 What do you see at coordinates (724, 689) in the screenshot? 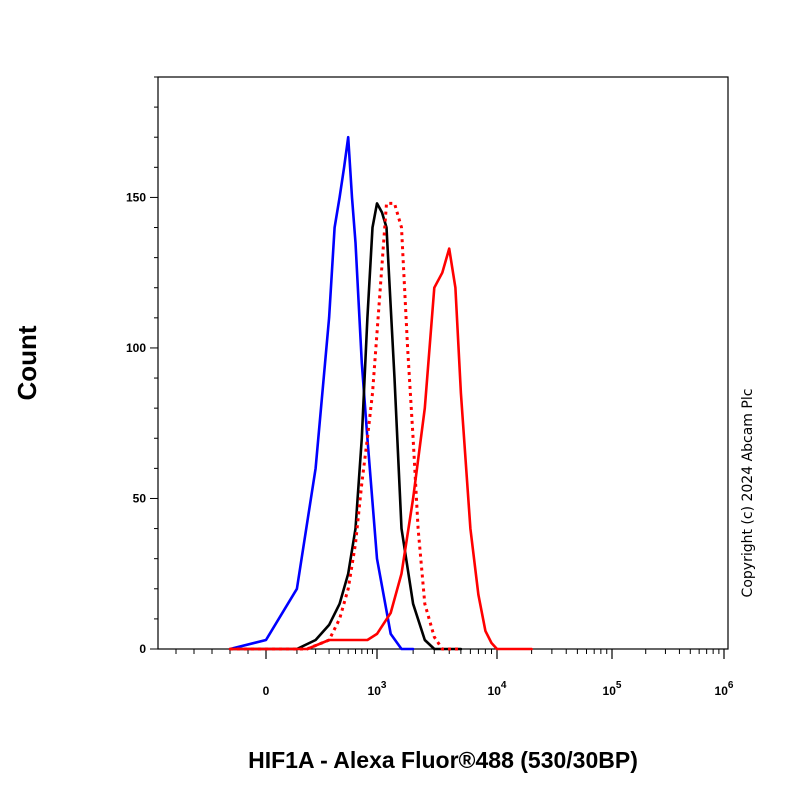
I see `x-tick-label: 10⁶` at bounding box center [724, 689].